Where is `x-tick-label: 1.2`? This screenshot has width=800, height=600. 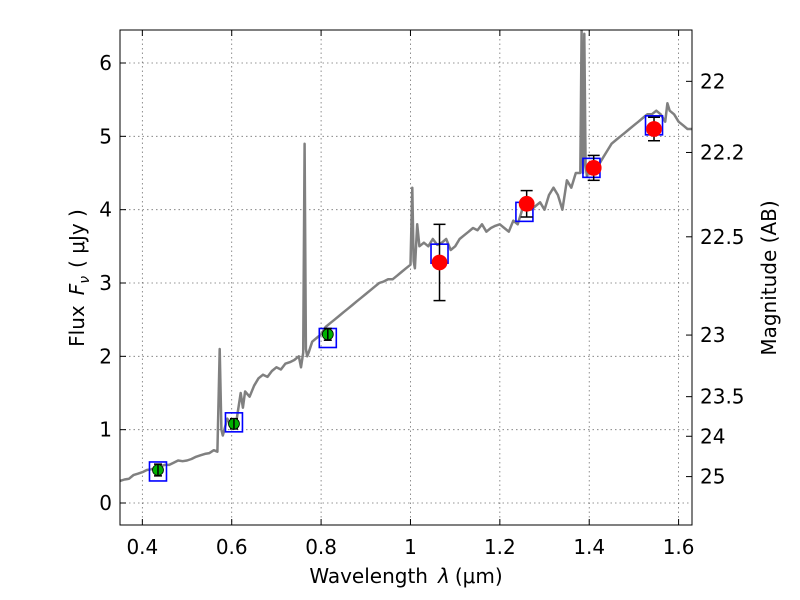 x-tick-label: 1.2 is located at coordinates (500, 547).